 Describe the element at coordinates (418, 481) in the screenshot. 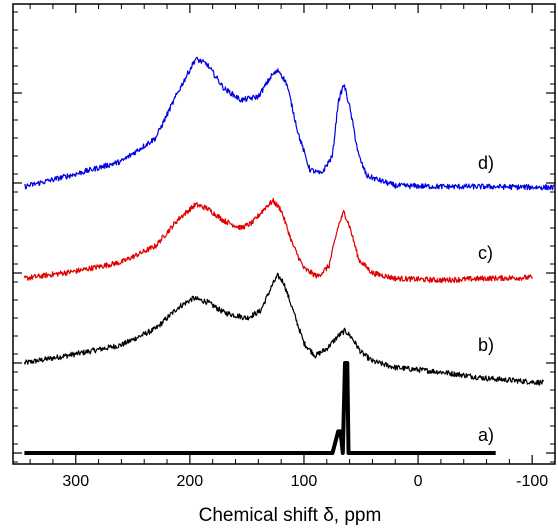

I see `x-tick-label: 0` at that location.